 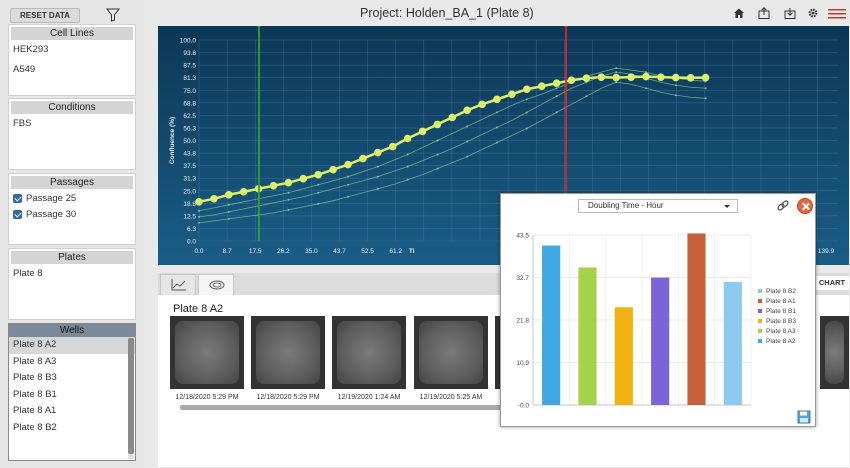 What do you see at coordinates (832, 283) in the screenshot?
I see `chart-button: CHART` at bounding box center [832, 283].